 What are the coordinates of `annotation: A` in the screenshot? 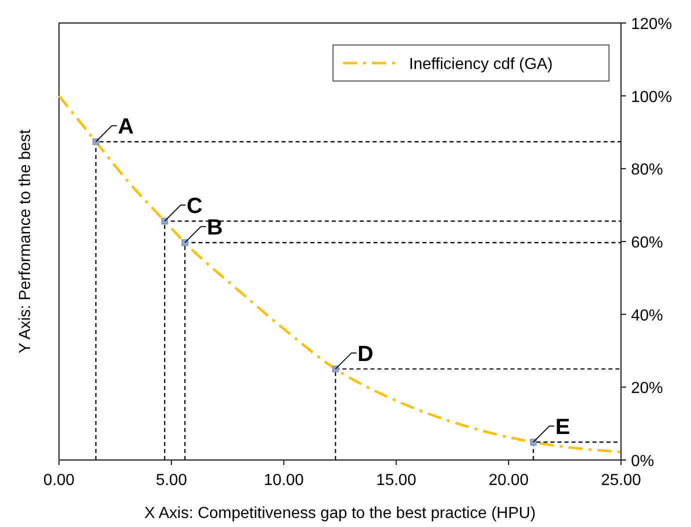 It's located at (126, 126).